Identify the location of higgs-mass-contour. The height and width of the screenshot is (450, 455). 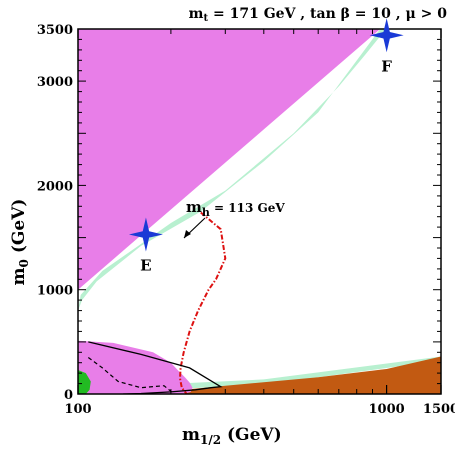
(202, 302).